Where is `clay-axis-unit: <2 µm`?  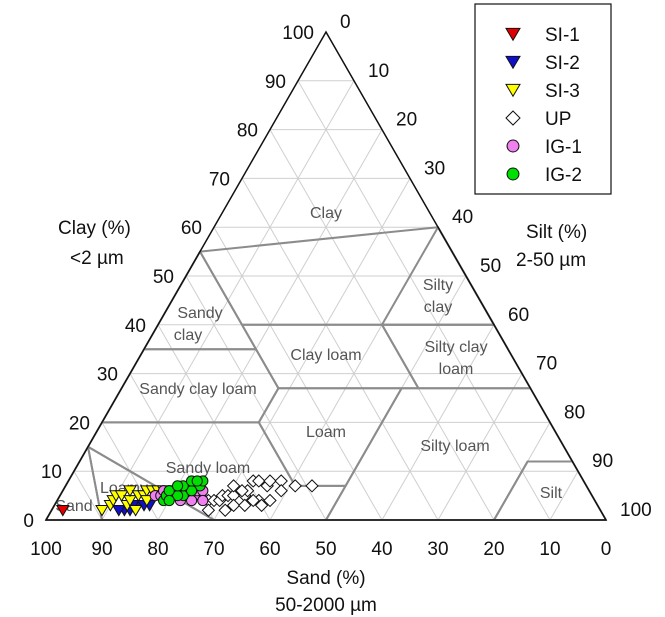
clay-axis-unit: <2 µm is located at coordinates (97, 258).